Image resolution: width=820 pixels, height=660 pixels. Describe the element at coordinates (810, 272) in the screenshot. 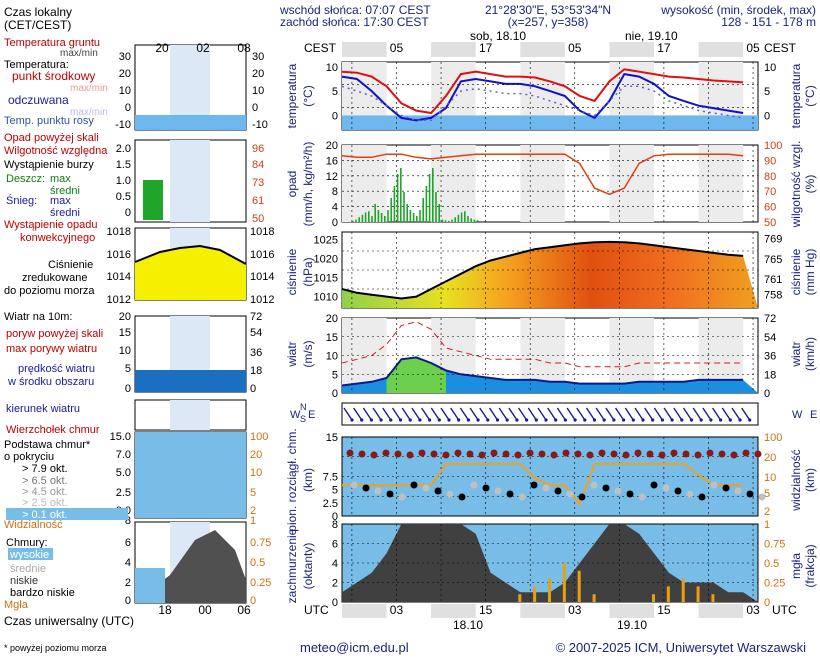

I see `pressure-axis-unit-right: (mm Hg)` at that location.